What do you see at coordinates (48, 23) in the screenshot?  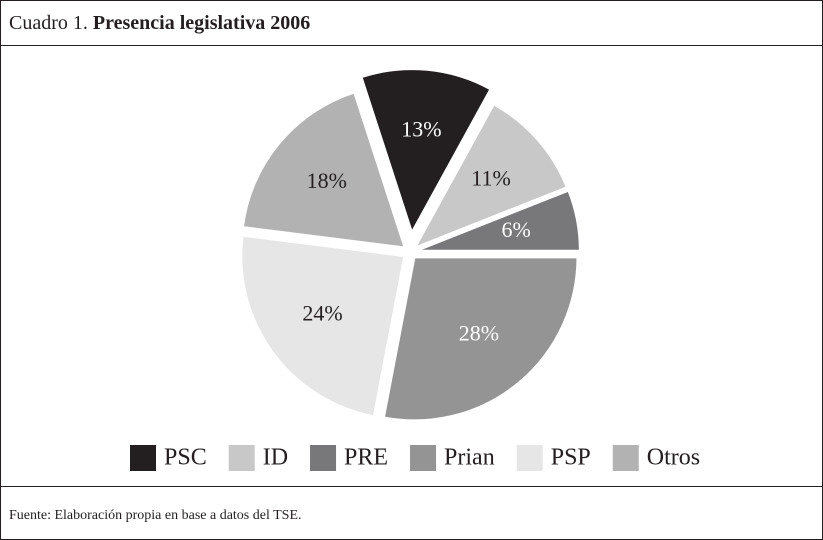 I see `title-label: Cuadro 1.` at bounding box center [48, 23].